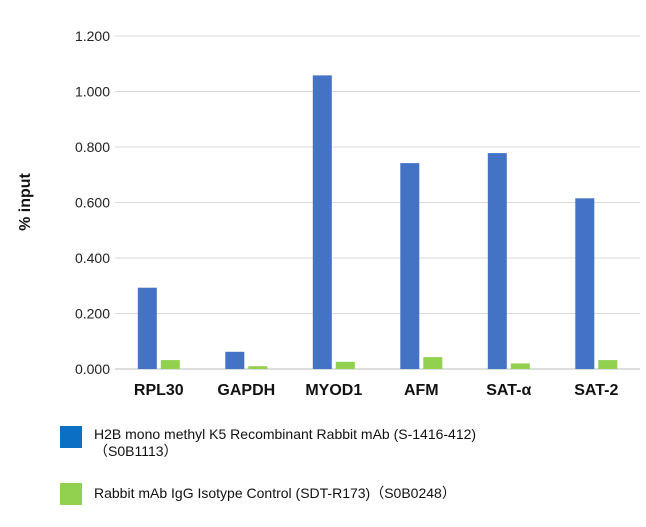 This screenshot has height=527, width=646. Describe the element at coordinates (258, 367) in the screenshot. I see `bar-igg-gapdh` at that location.